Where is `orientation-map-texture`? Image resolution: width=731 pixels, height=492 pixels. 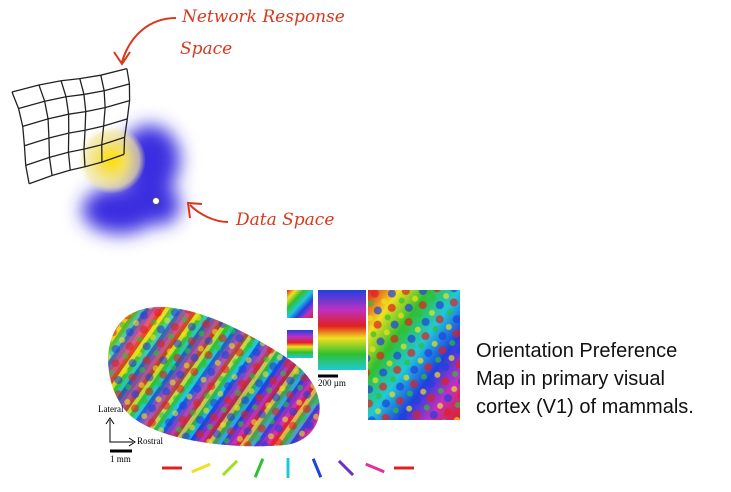 orientation-map-texture is located at coordinates (214, 377).